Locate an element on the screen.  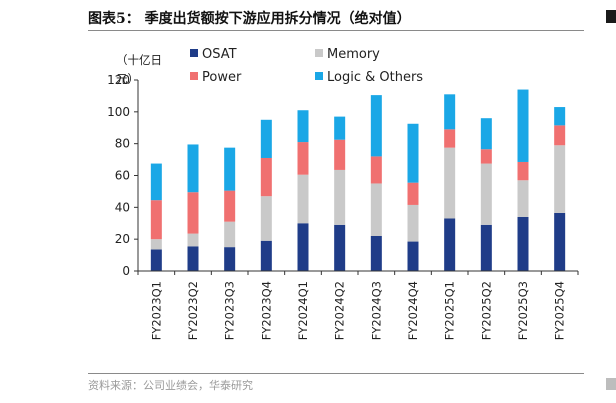
bar-segment-logic-others-fy2024q3 is located at coordinates (376, 126).